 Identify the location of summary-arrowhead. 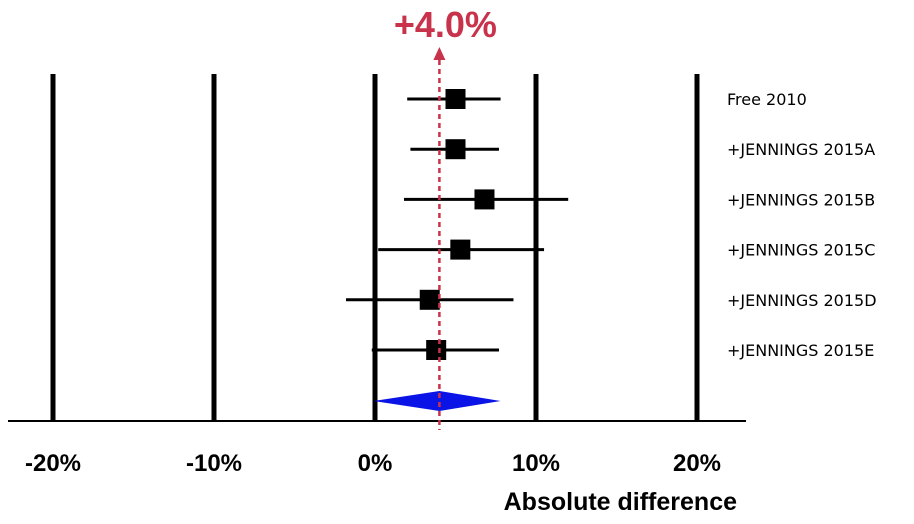
(439, 53).